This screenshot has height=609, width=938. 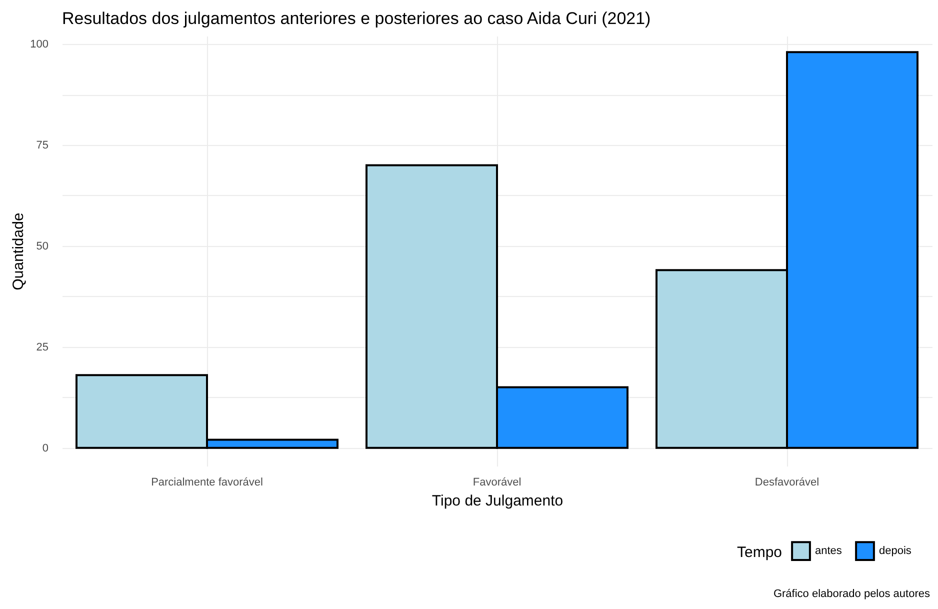 I want to click on x-tick-label: Desfavorável, so click(x=787, y=482).